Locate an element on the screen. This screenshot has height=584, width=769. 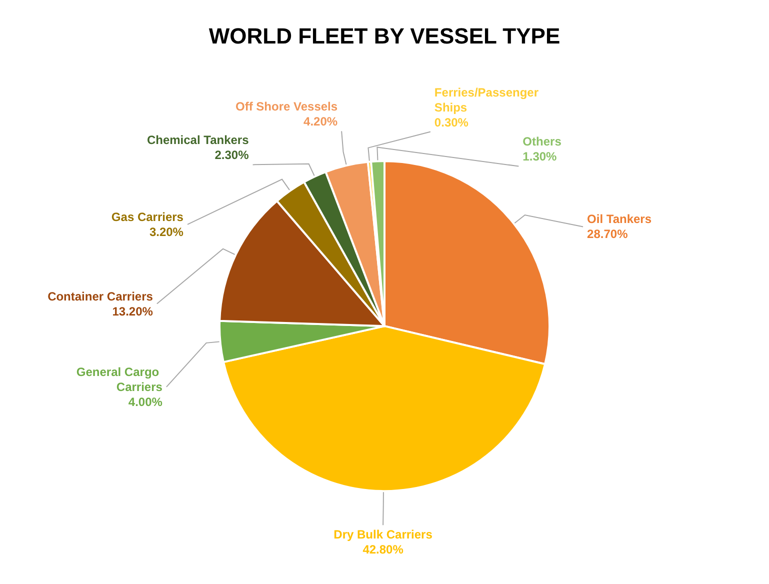
data-label: 1.30% is located at coordinates (540, 157).